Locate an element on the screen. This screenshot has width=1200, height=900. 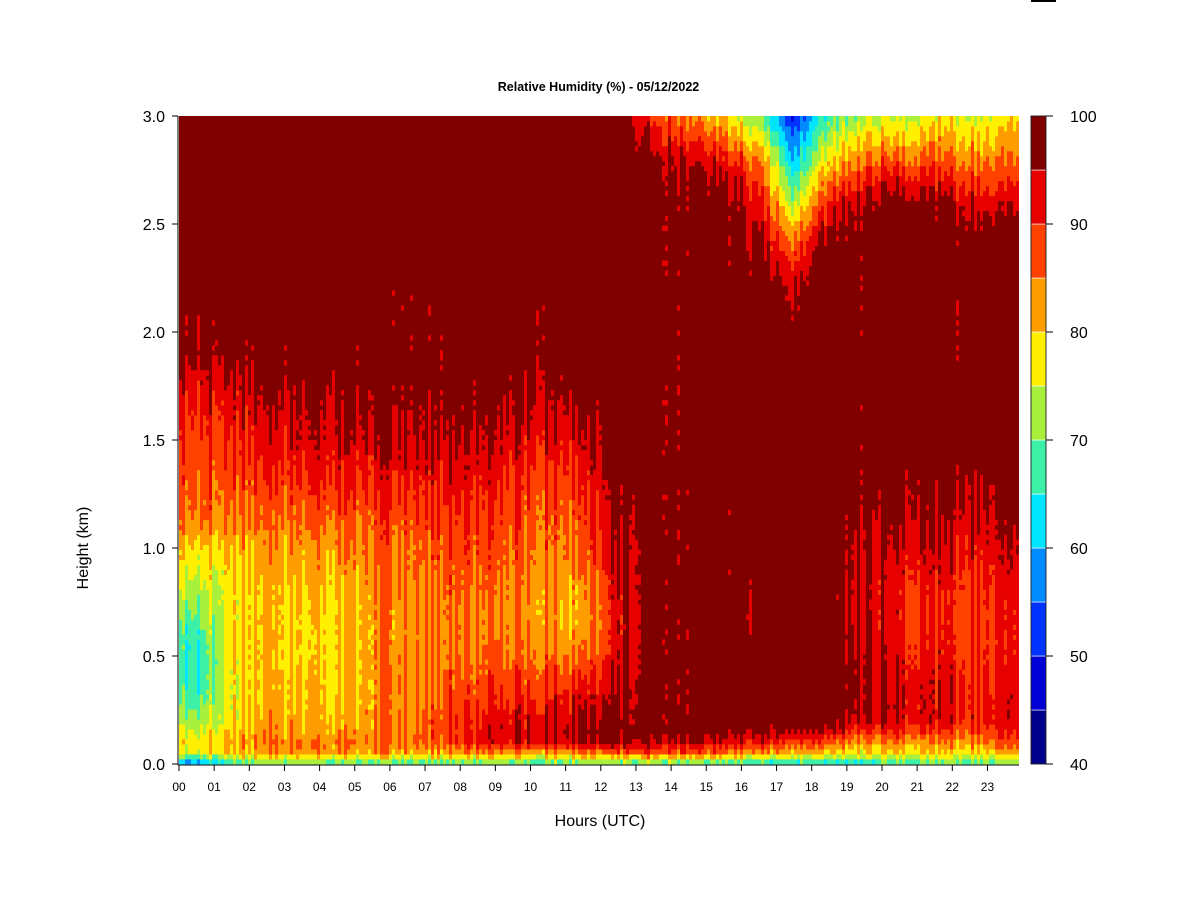
colorbar-segment is located at coordinates (1038, 413).